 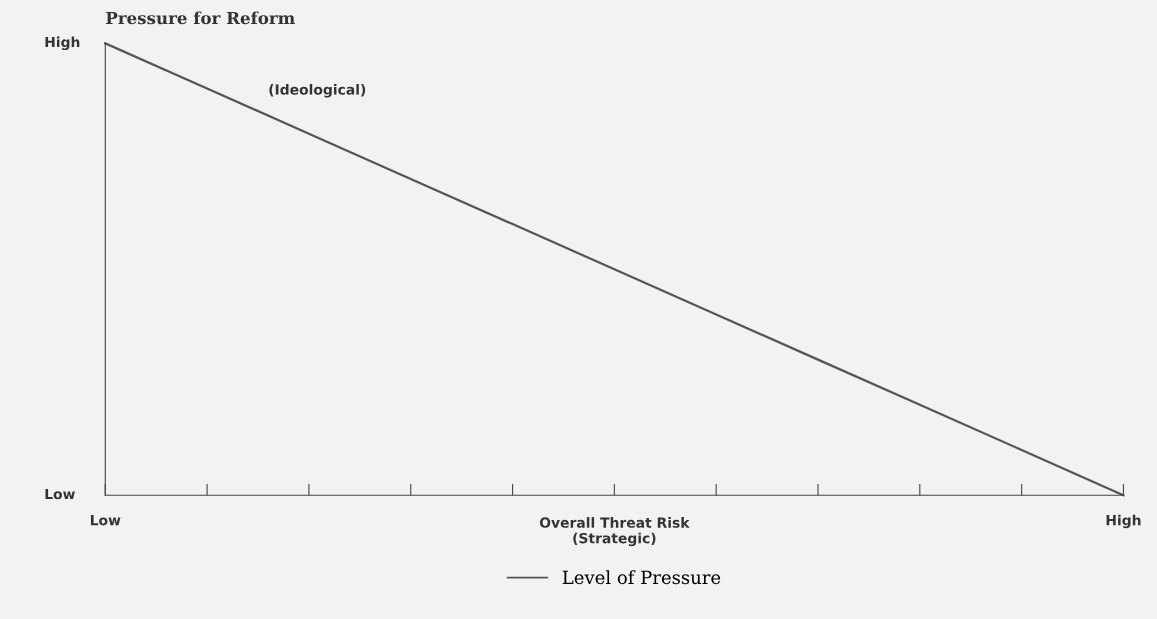 What do you see at coordinates (62, 43) in the screenshot?
I see `text: High` at bounding box center [62, 43].